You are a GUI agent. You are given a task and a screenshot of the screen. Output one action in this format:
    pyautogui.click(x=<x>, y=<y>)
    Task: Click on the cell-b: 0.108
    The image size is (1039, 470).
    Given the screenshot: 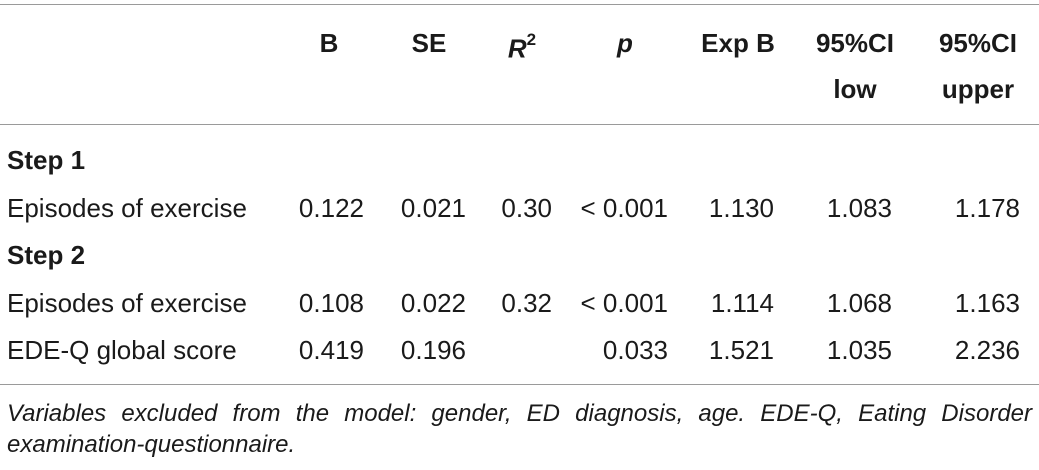 What is the action you would take?
    pyautogui.click(x=331, y=303)
    